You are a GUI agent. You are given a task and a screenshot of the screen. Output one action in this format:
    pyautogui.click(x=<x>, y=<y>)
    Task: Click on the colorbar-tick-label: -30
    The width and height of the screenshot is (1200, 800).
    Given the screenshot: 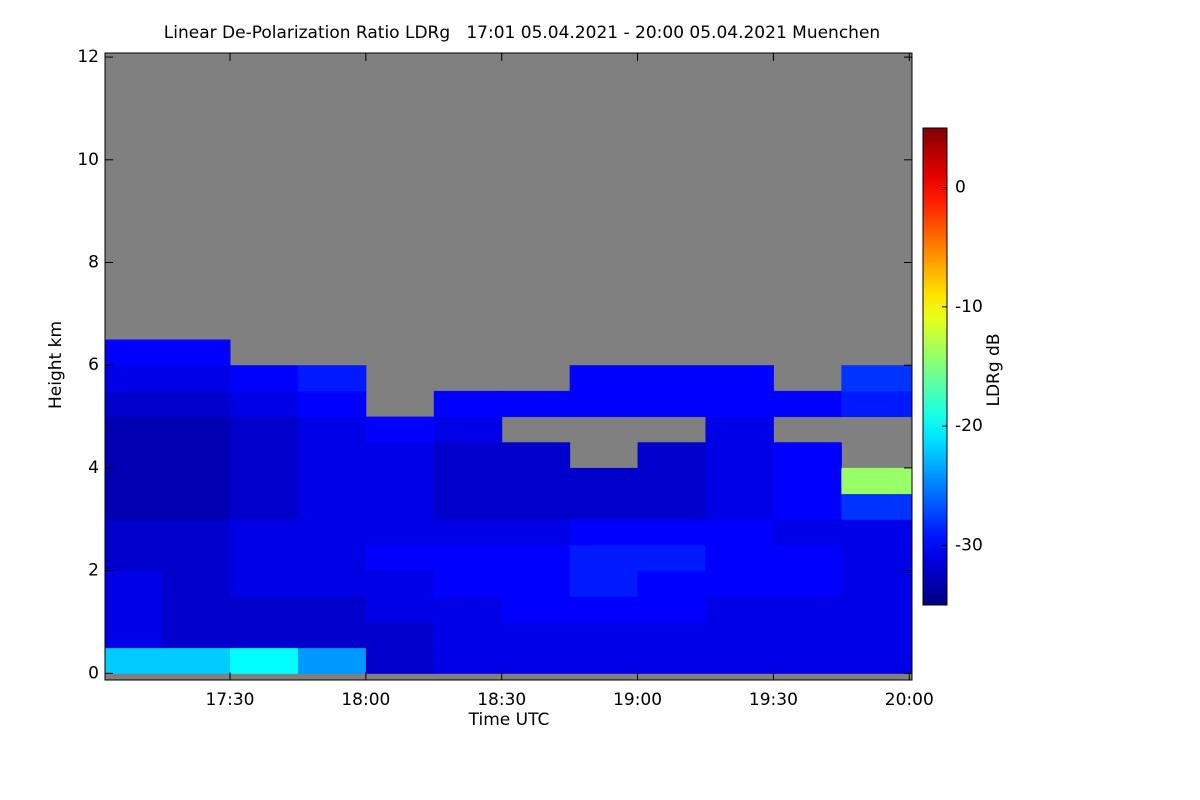 What is the action you would take?
    pyautogui.click(x=969, y=545)
    